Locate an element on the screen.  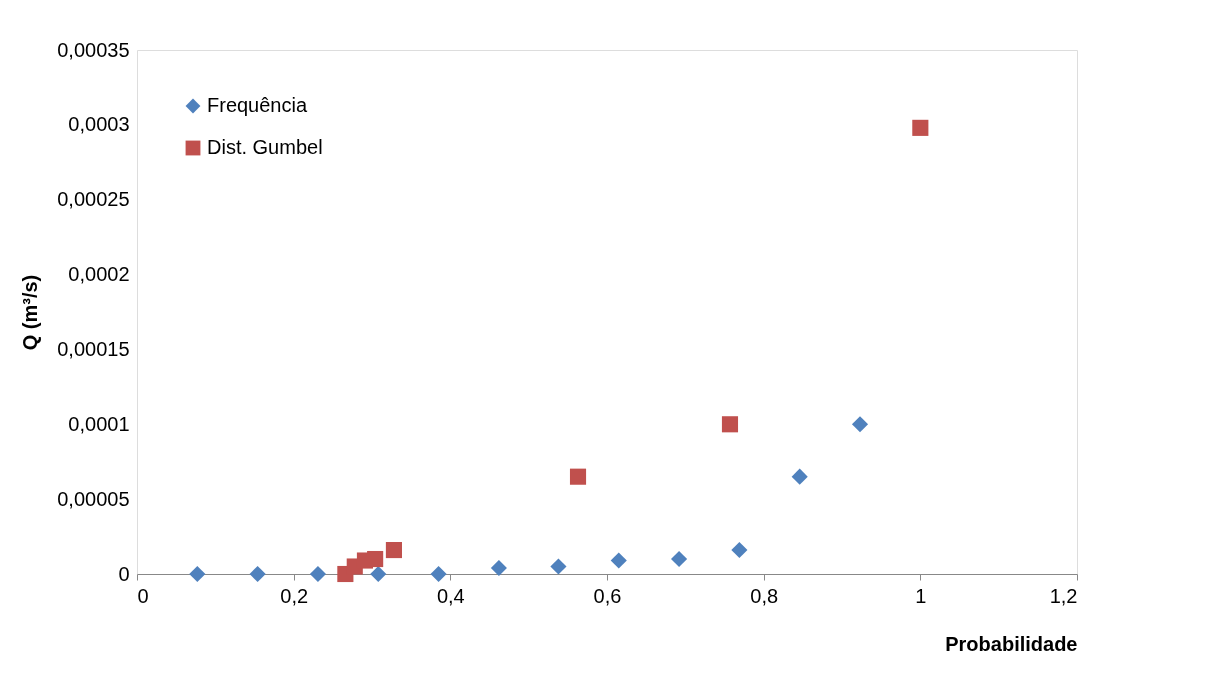
legend-label: Dist. Gumbel is located at coordinates (265, 147).